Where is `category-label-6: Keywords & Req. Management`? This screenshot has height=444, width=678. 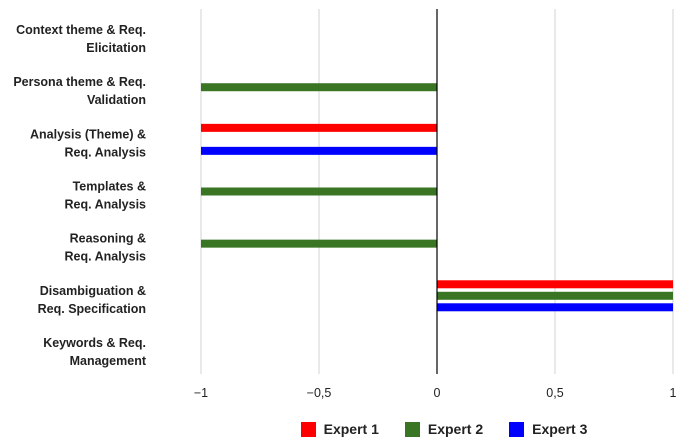 category-label-6: Keywords & Req. Management is located at coordinates (95, 352).